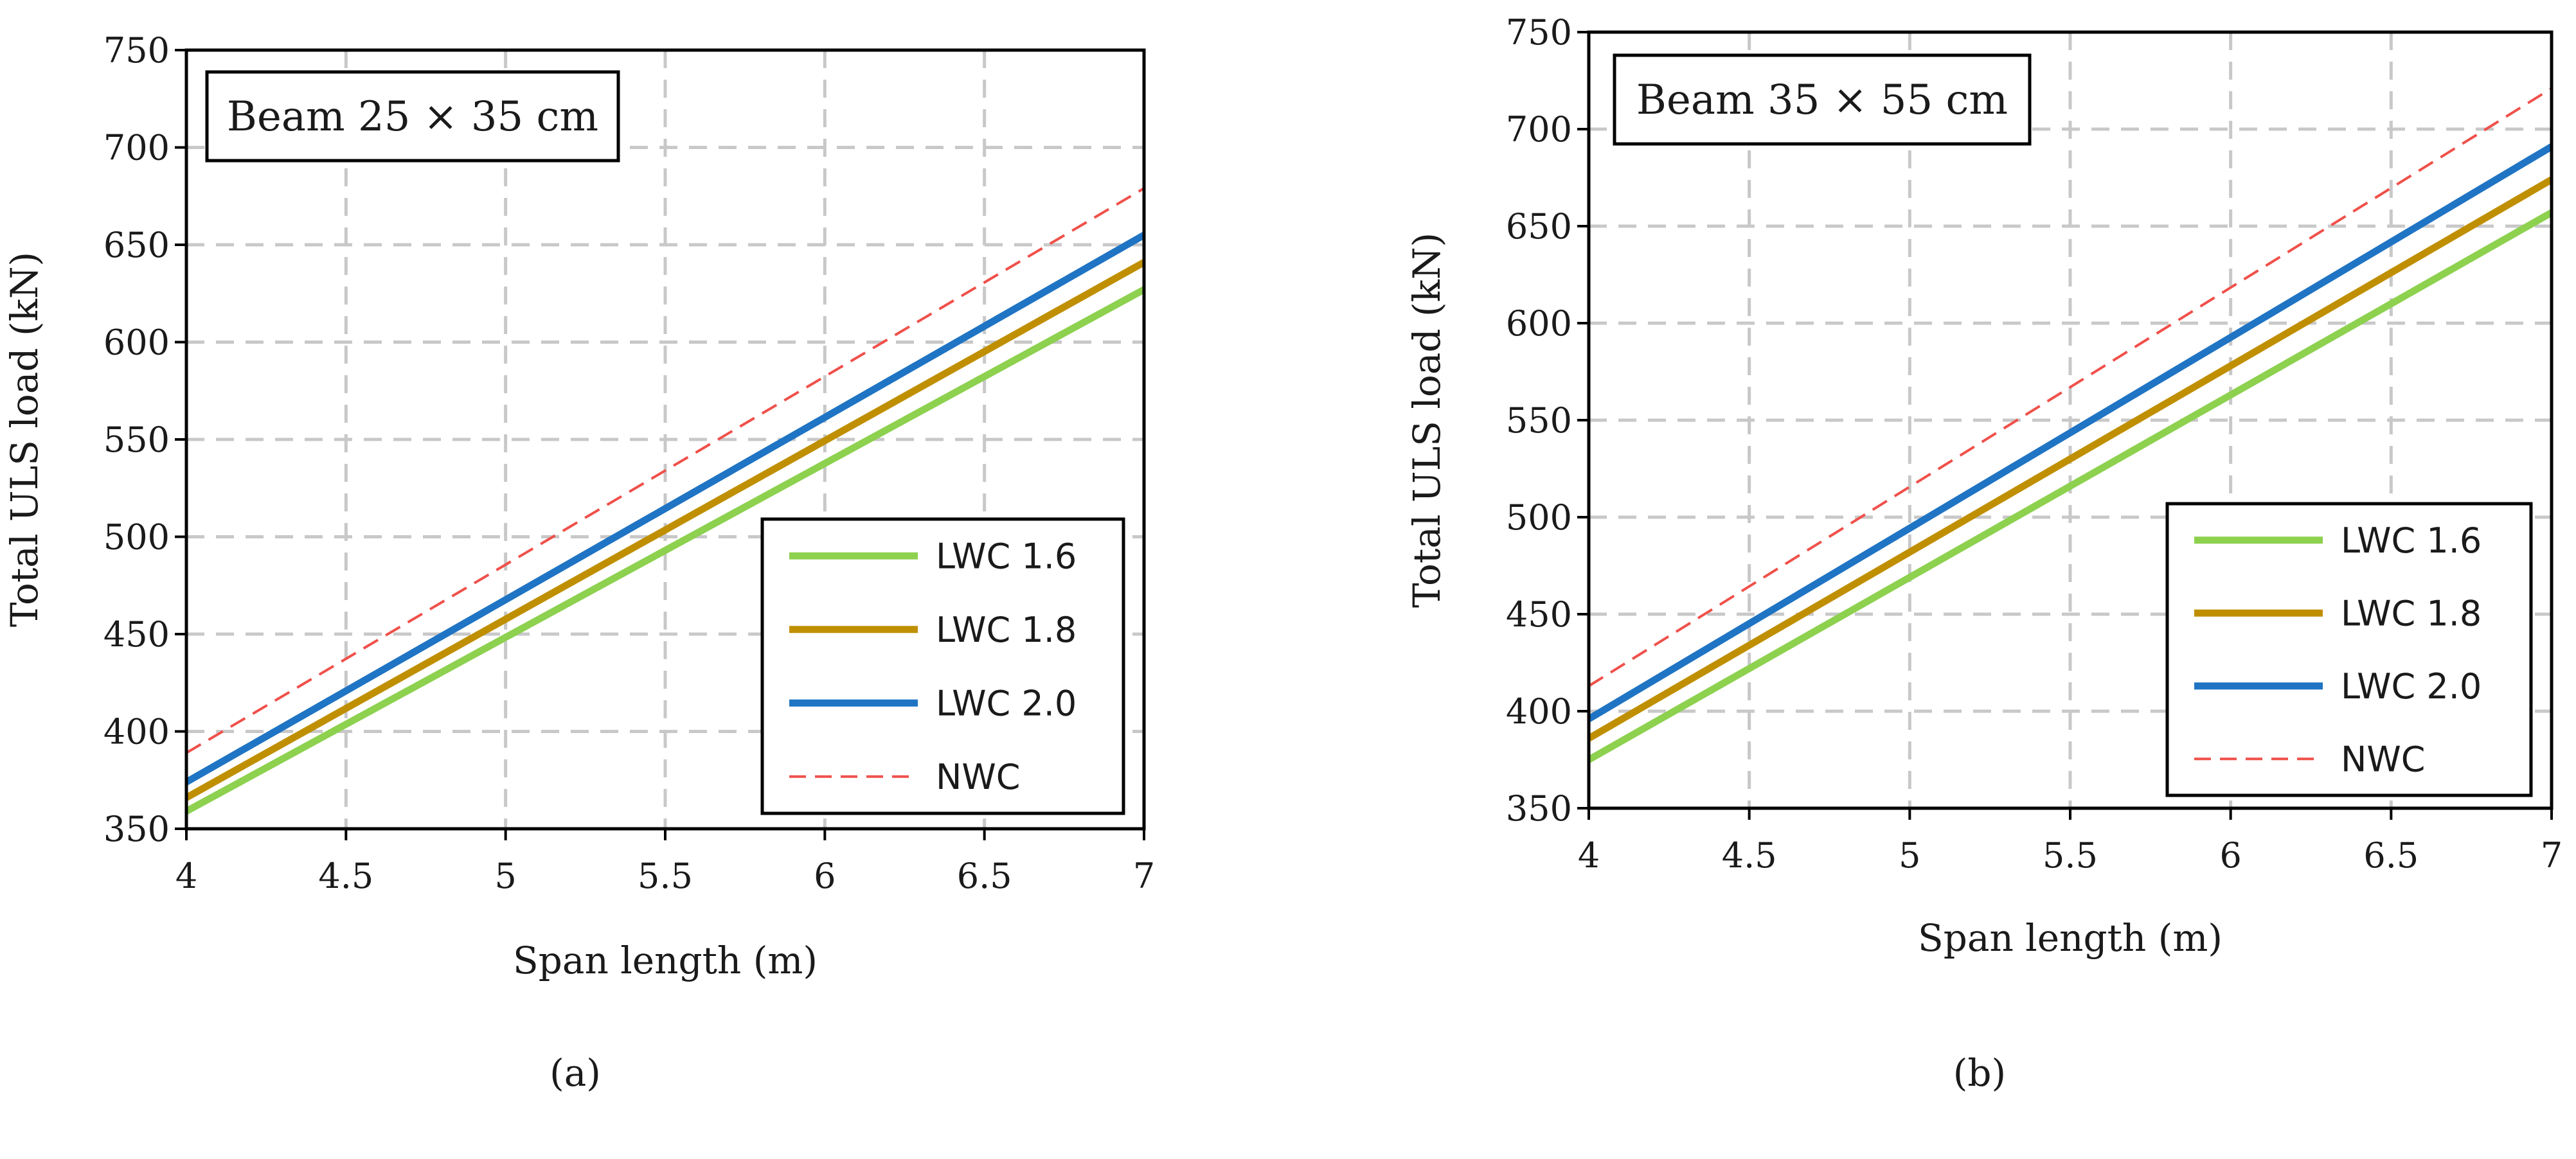  What do you see at coordinates (1979, 1073) in the screenshot?
I see `panel-caption: (b)` at bounding box center [1979, 1073].